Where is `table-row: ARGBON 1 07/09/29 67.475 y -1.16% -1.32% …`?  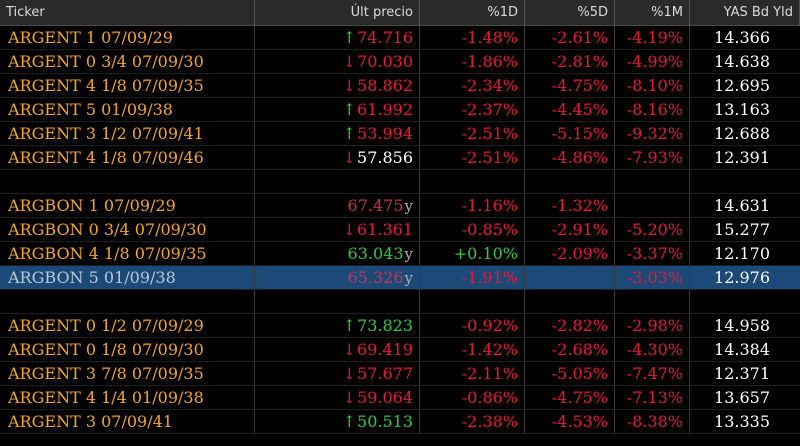
table-row: ARGBON 1 07/09/29 67.475 y -1.16% -1.32% … is located at coordinates (400, 206).